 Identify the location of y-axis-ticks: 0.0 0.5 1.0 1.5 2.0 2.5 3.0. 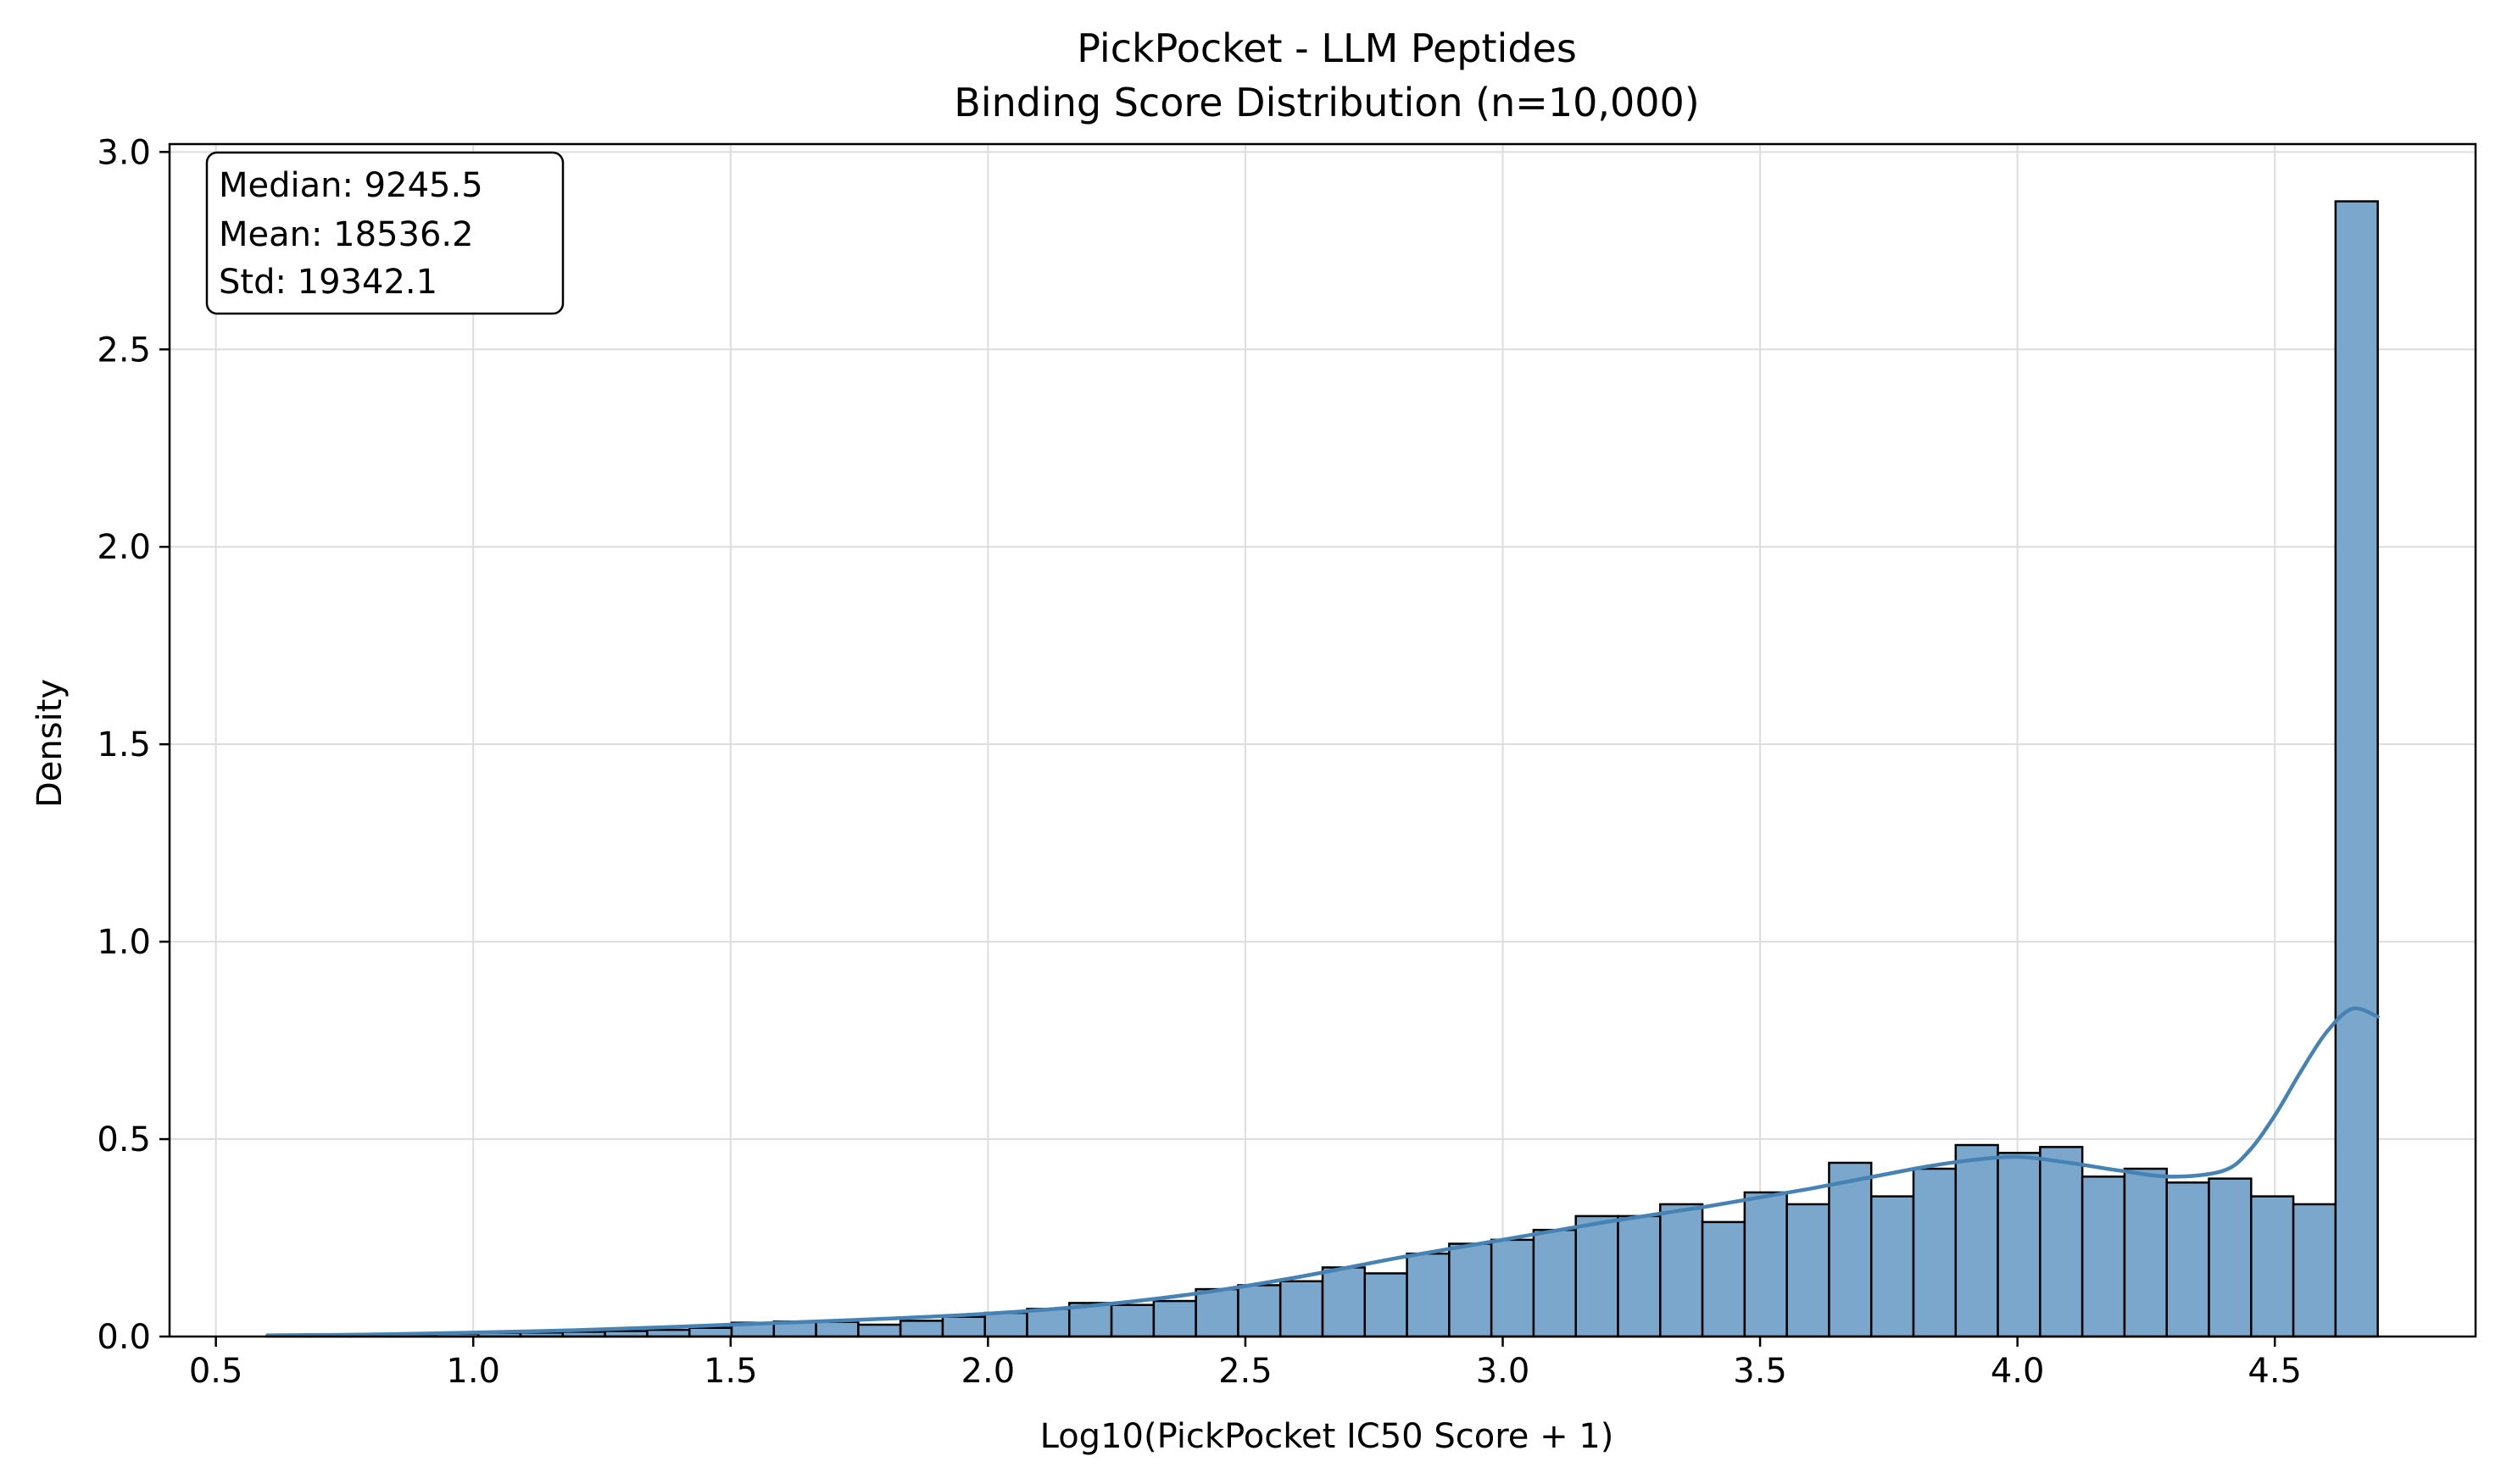
(133, 745).